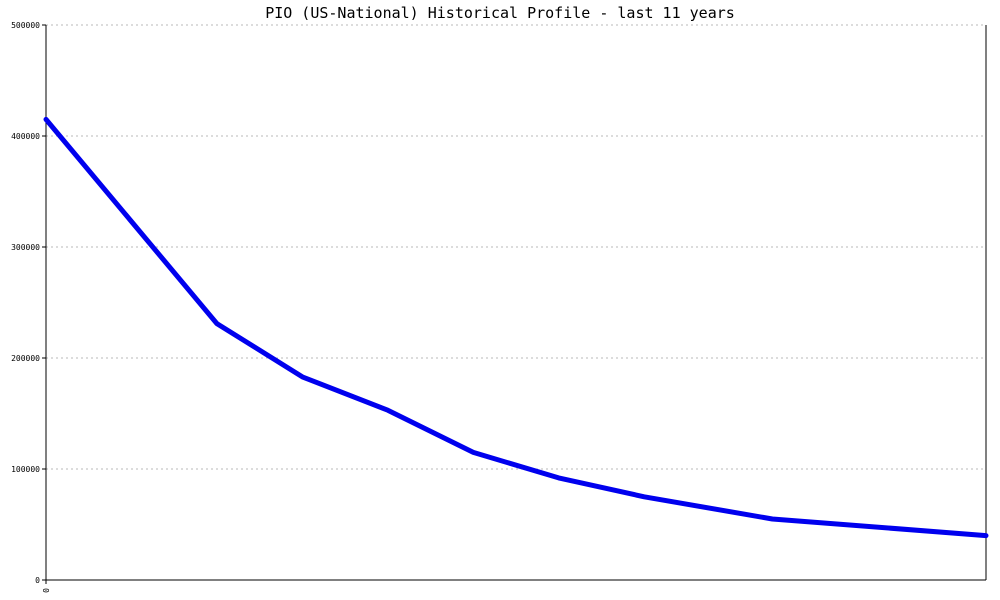  I want to click on y-tick-label: 300000, so click(25, 247).